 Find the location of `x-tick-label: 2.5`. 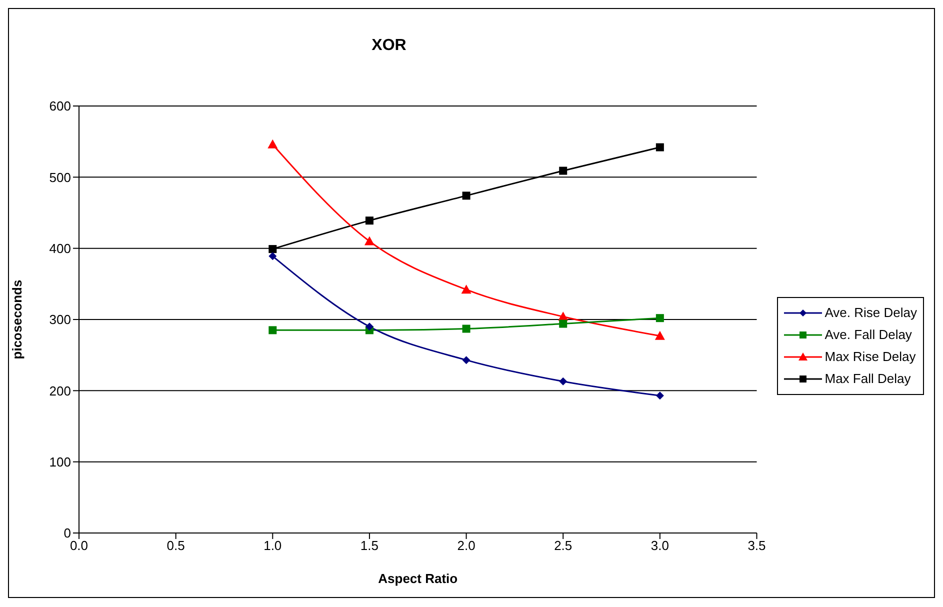

x-tick-label: 2.5 is located at coordinates (563, 546).